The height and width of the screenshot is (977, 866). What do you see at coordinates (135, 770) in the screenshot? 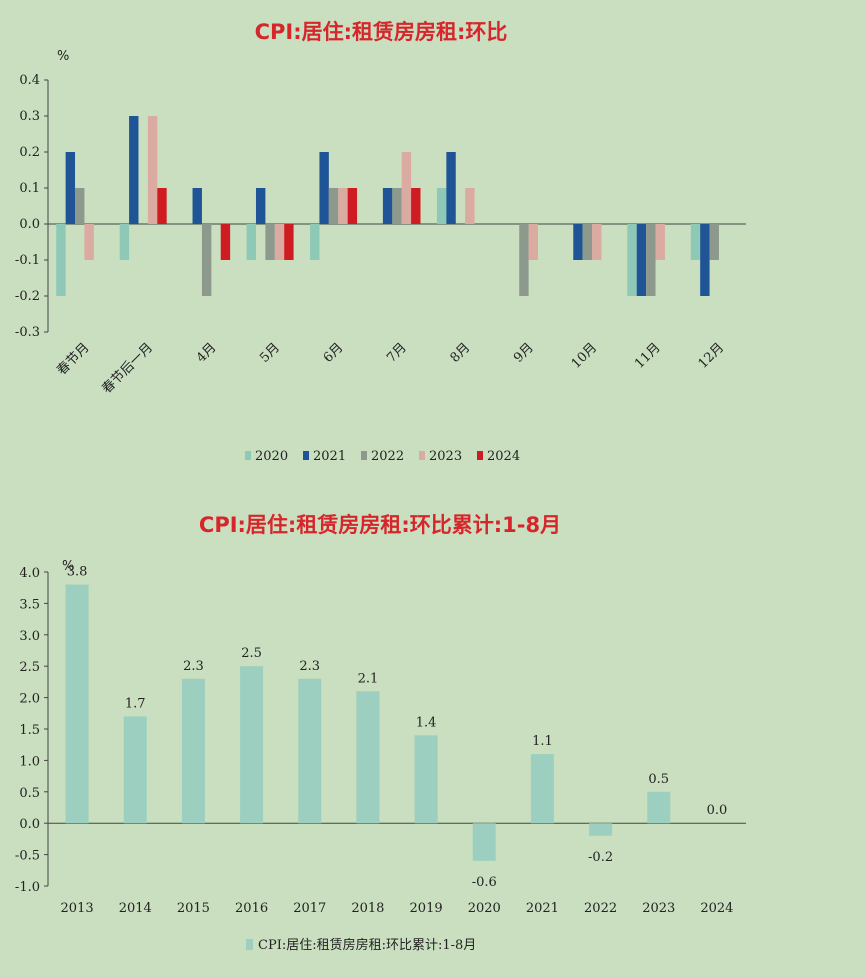
I see `chart2-bar-2014` at bounding box center [135, 770].